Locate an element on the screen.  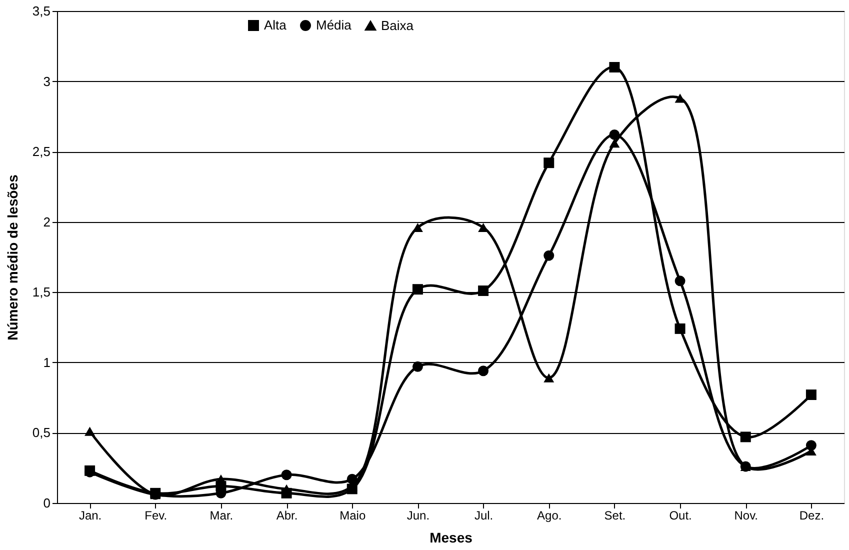
y-tick-label: 3 is located at coordinates (46, 81).